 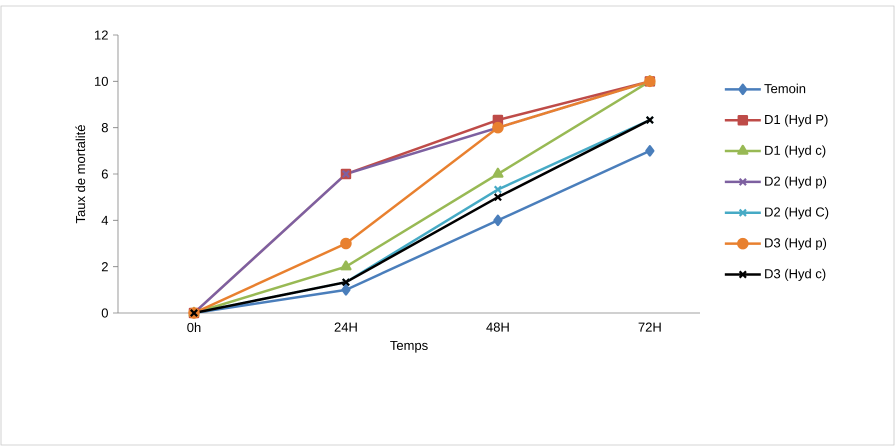 What do you see at coordinates (497, 327) in the screenshot?
I see `x-tick-label: 48H` at bounding box center [497, 327].